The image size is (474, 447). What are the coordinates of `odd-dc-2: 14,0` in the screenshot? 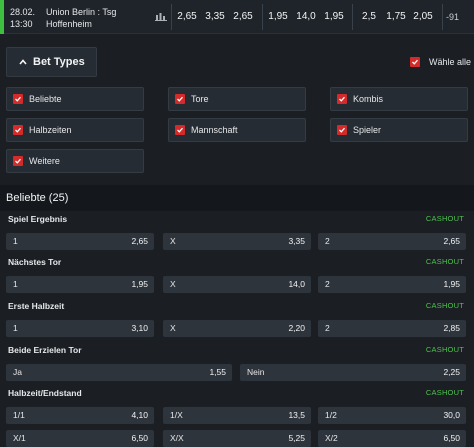 It's located at (306, 16).